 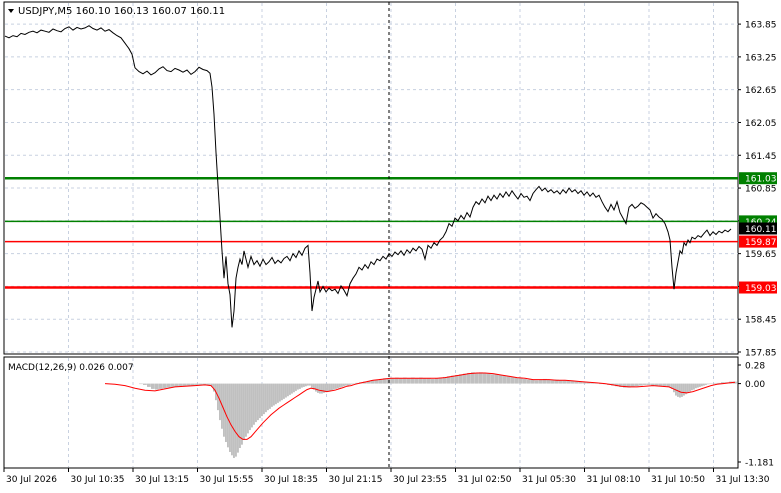 I want to click on time-tick-label: 30 Jul 15:55, so click(x=227, y=480).